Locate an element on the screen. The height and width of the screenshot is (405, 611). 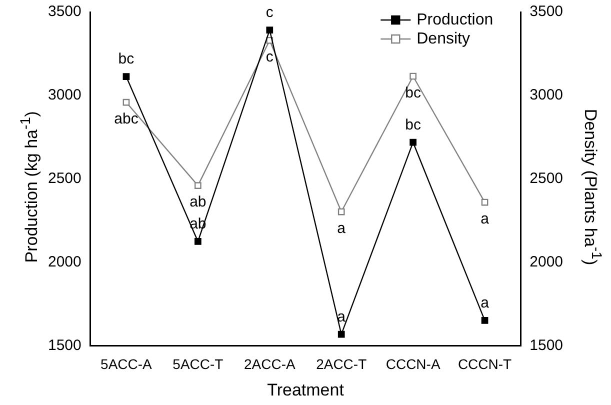
y-tick-label: 3000 is located at coordinates (65, 95).